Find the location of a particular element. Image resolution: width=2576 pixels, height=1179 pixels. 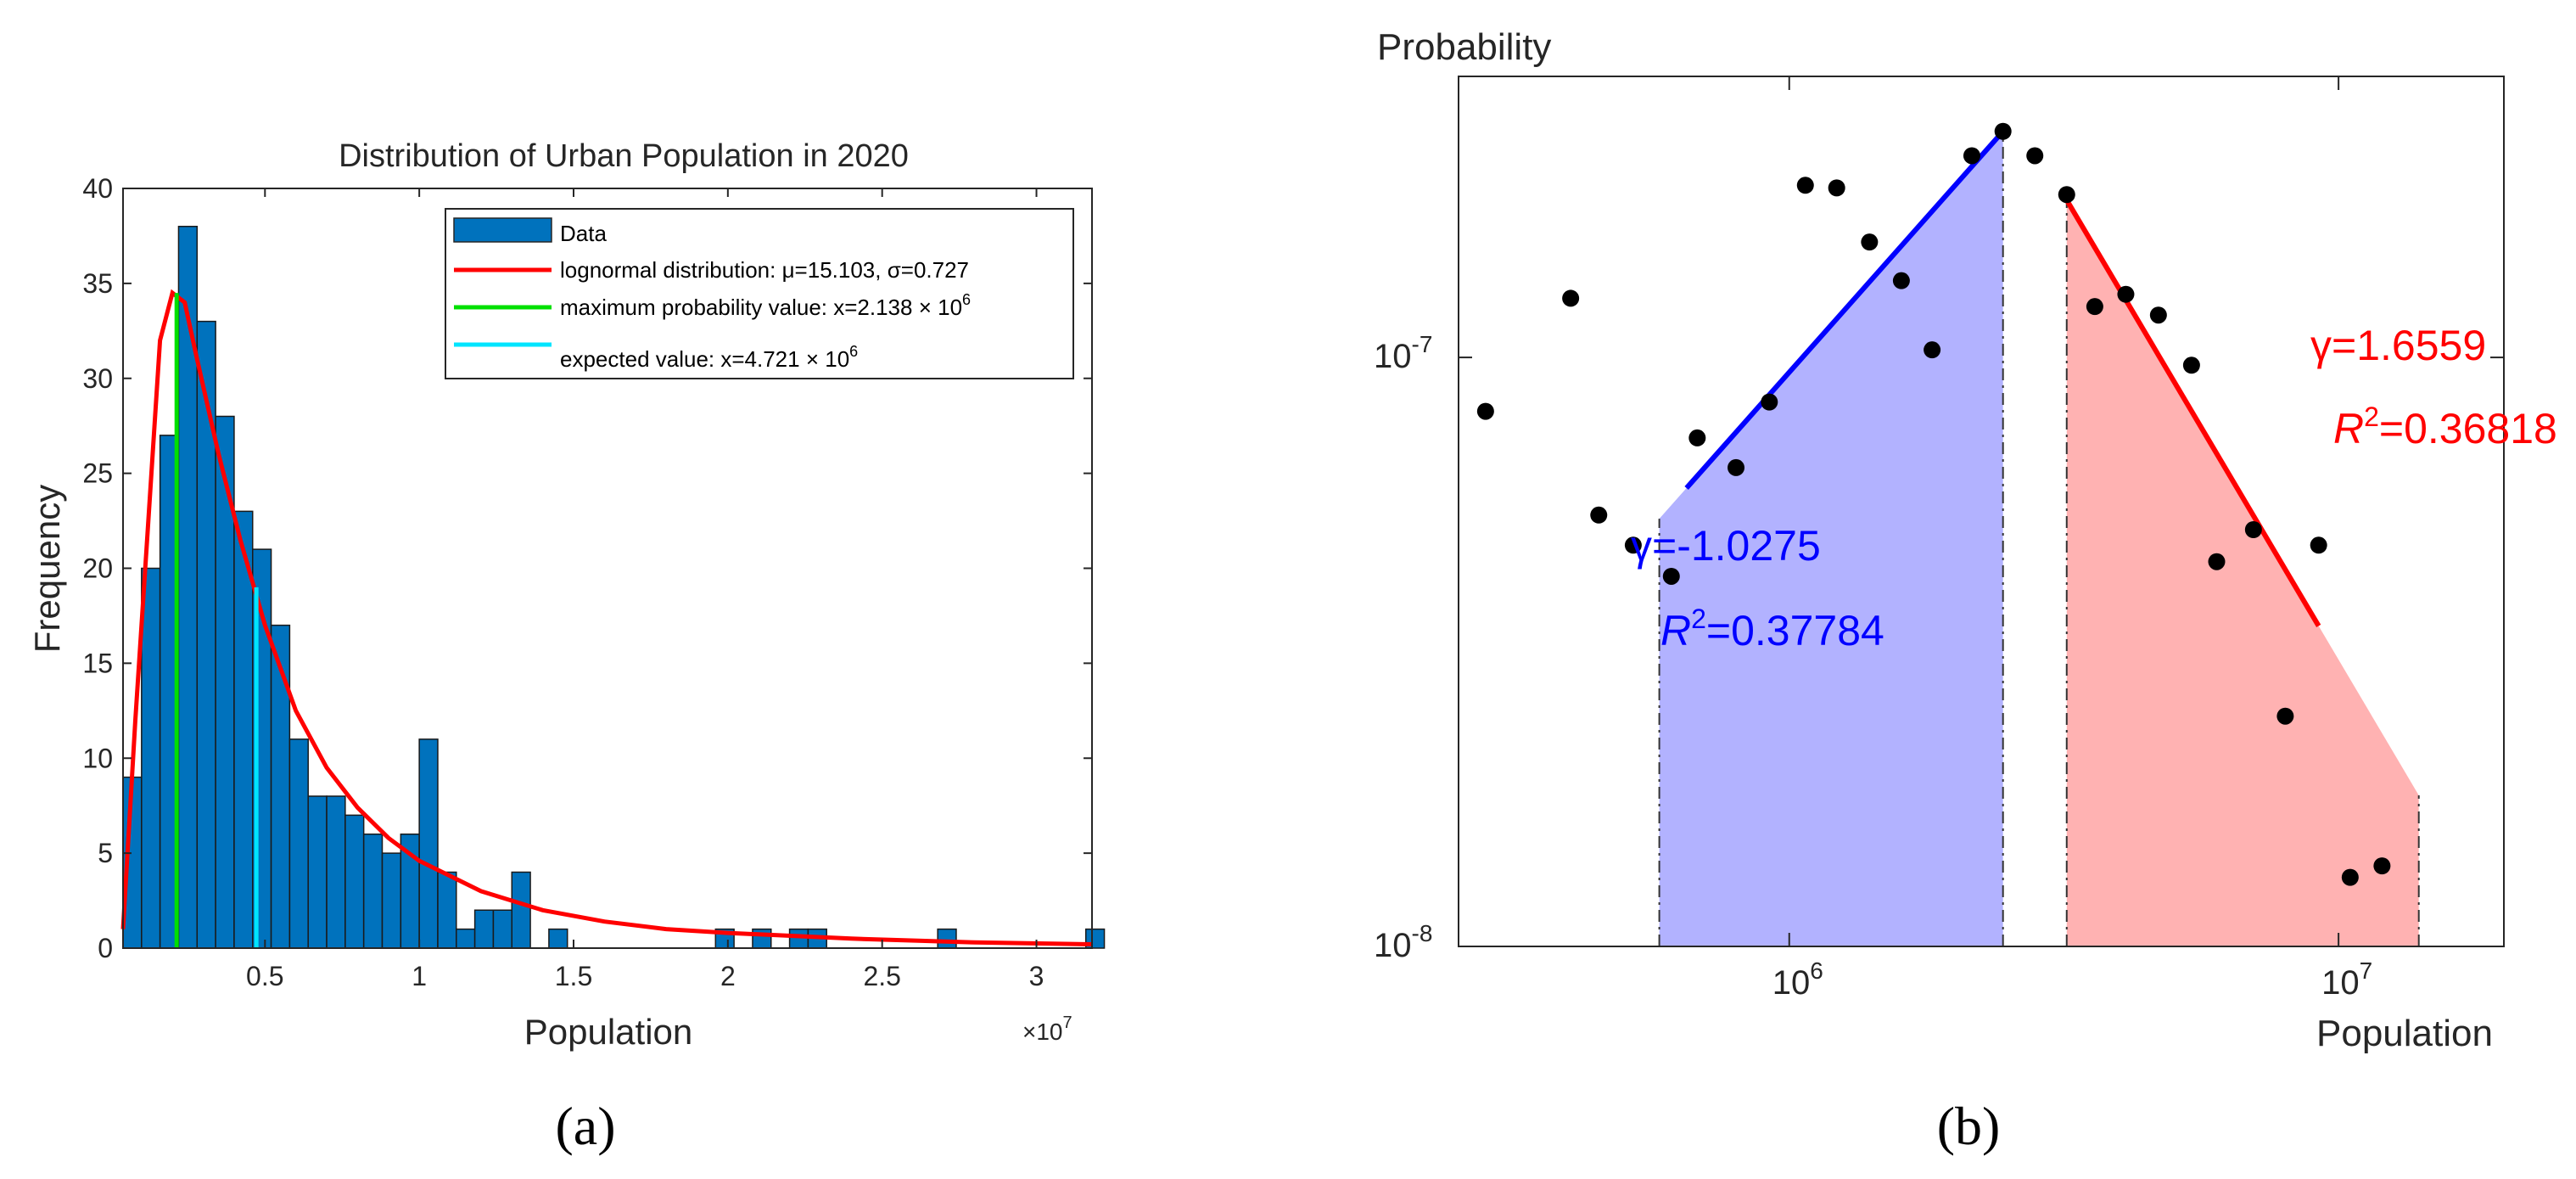

x-tick-label: 10⁶ is located at coordinates (1798, 979).